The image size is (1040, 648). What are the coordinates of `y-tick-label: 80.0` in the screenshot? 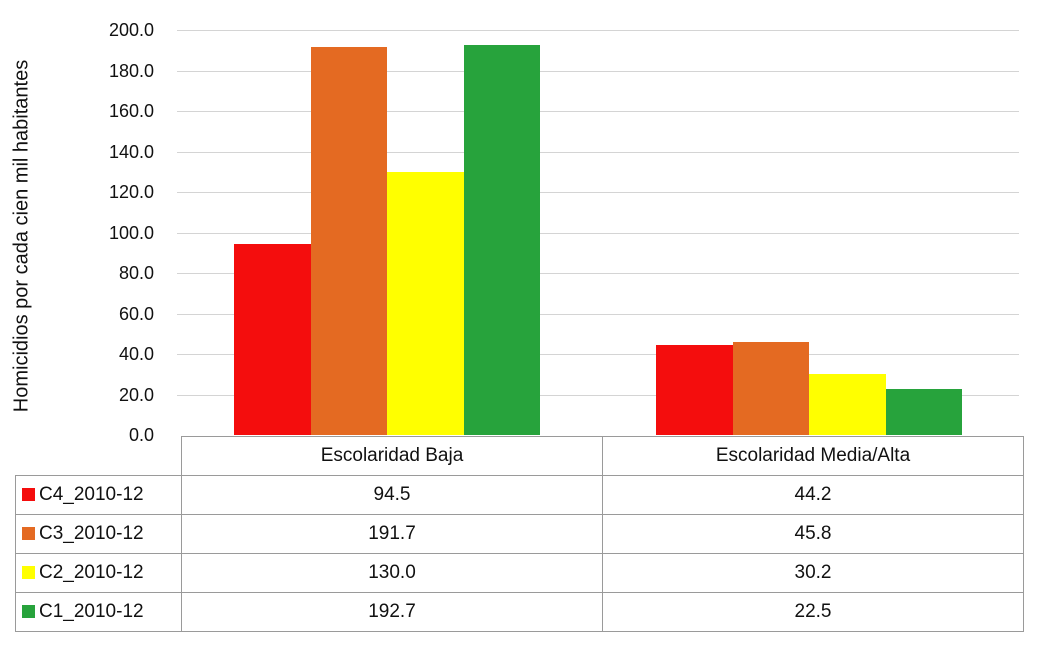 It's located at (136, 273).